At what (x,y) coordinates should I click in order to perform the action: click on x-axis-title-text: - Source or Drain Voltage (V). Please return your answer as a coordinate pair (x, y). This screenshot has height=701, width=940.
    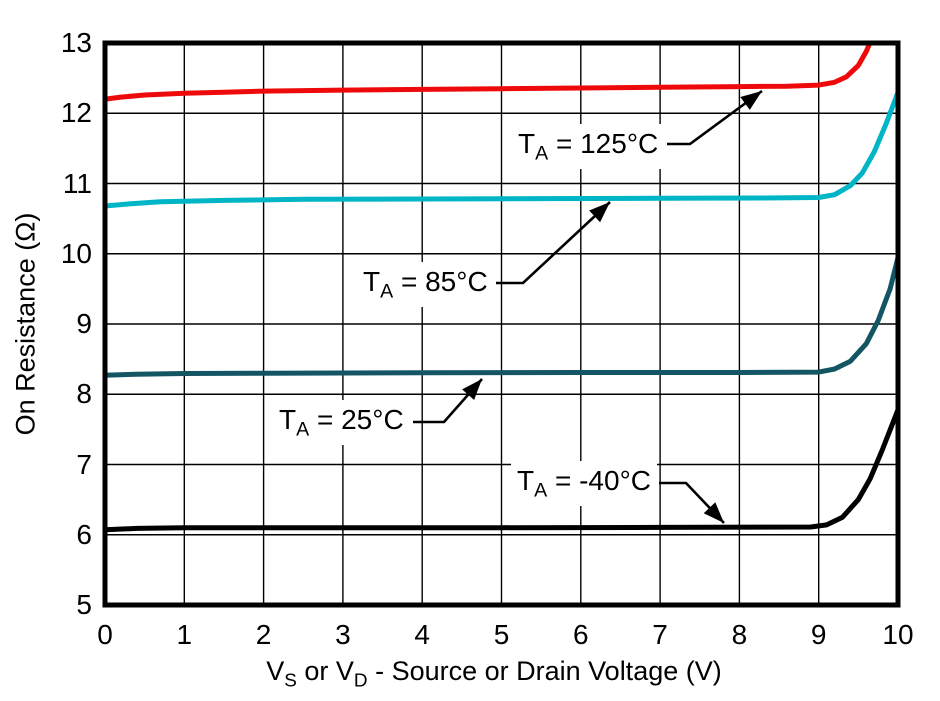
    Looking at the image, I should click on (544, 671).